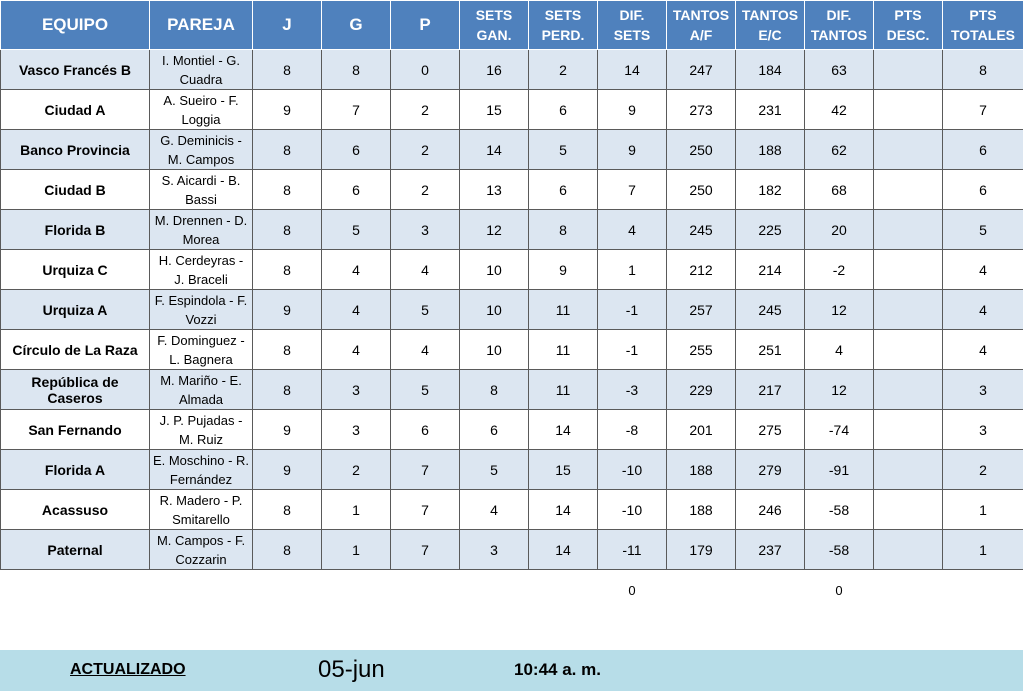 The height and width of the screenshot is (691, 1023). I want to click on cell-pts-totales: 2, so click(983, 470).